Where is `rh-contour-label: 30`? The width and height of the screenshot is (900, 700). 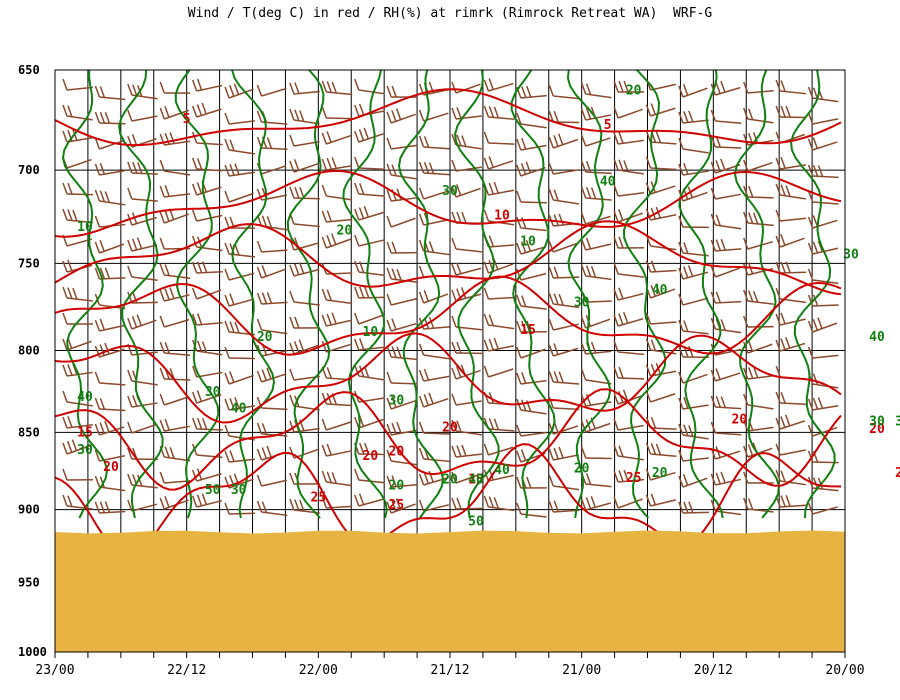
rh-contour-label: 30 is located at coordinates (582, 302).